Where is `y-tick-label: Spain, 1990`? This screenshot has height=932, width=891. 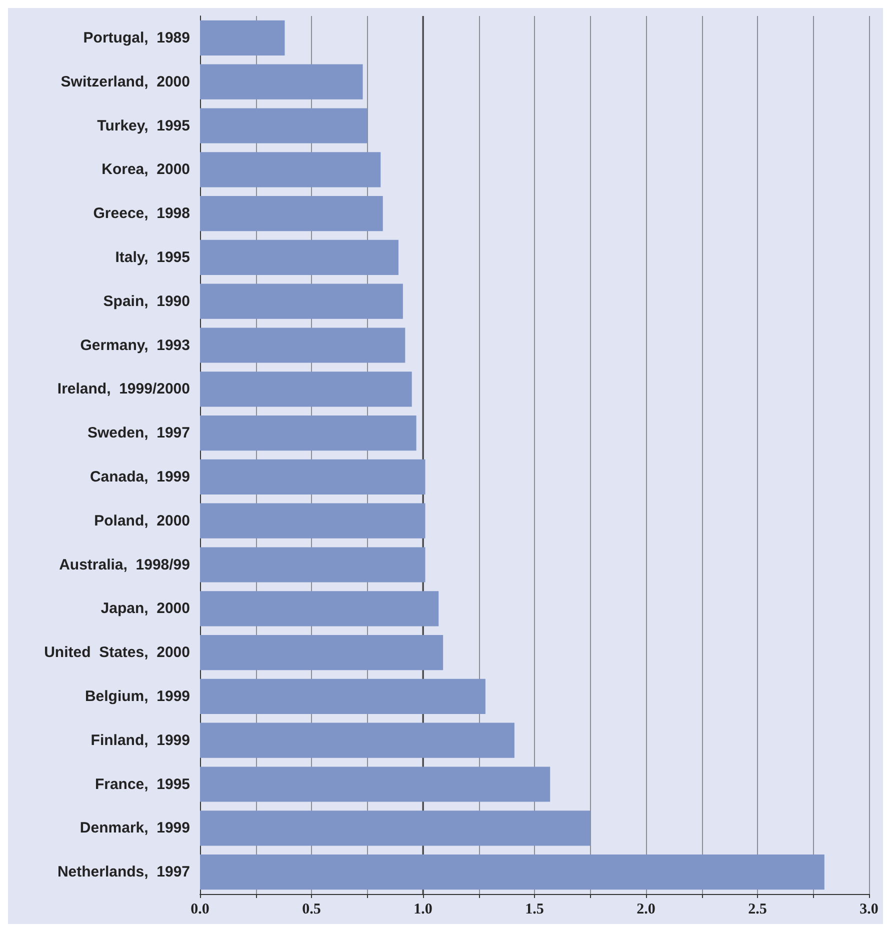 y-tick-label: Spain, 1990 is located at coordinates (146, 301).